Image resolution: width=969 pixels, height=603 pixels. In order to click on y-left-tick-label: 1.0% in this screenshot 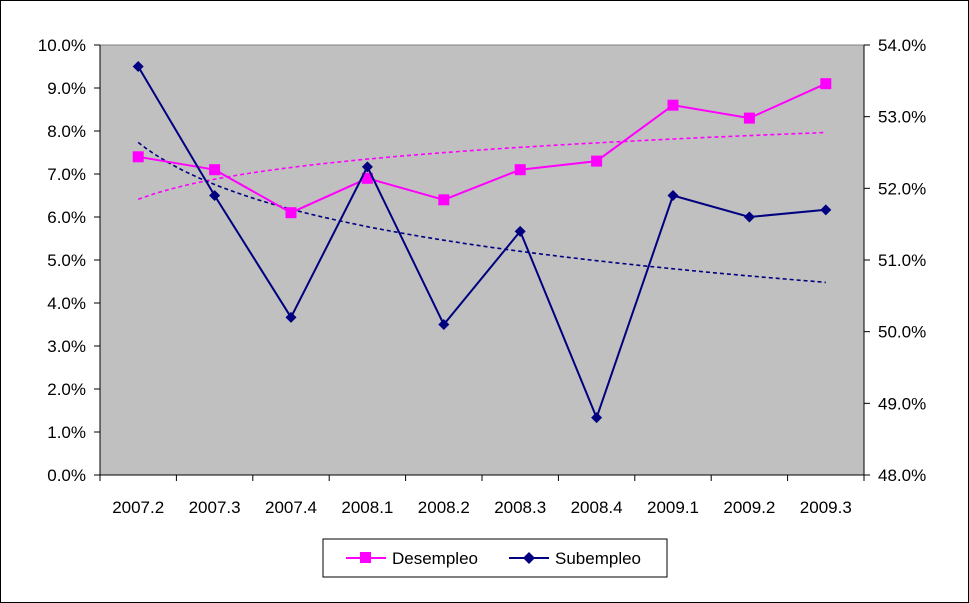, I will do `click(66, 432)`.